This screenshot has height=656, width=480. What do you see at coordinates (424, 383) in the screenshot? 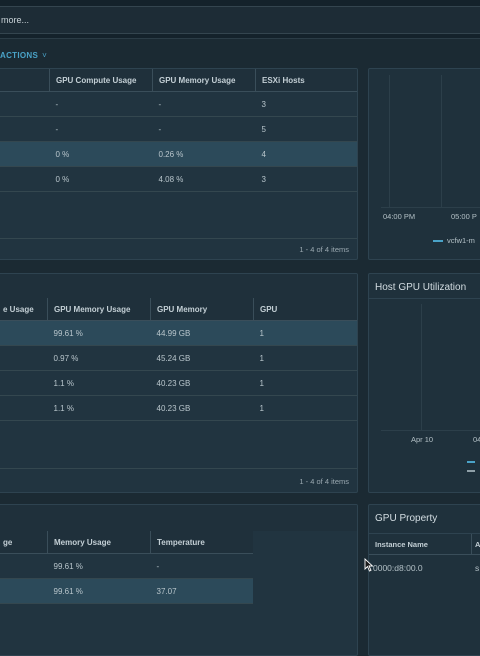
I see `host-gpu-utilization-panel: Host GPU Utilization Apr 10 04` at bounding box center [424, 383].